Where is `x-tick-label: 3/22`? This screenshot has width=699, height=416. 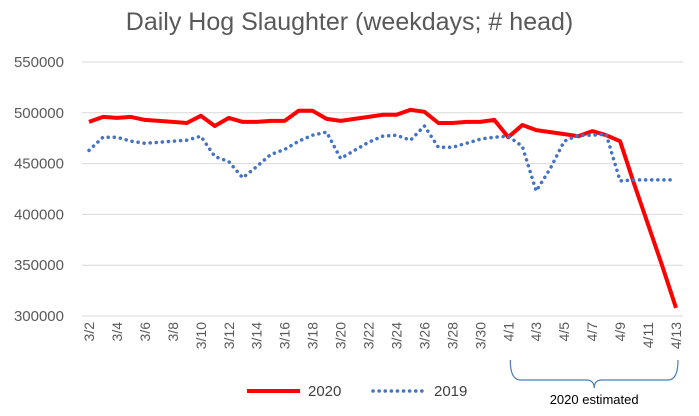 x-tick-label: 3/22 is located at coordinates (369, 335).